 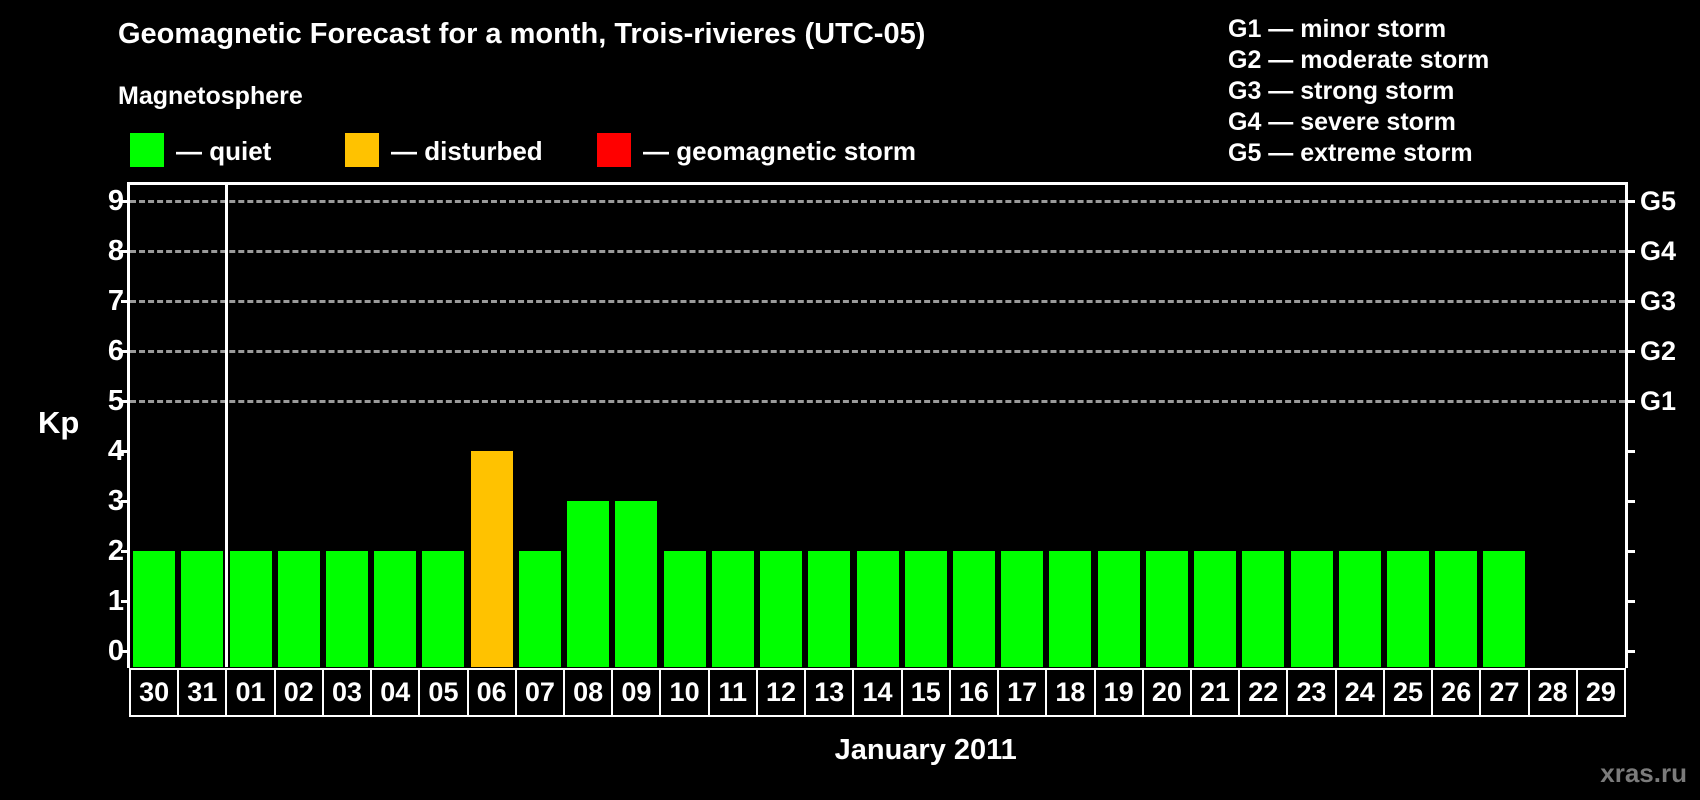 I want to click on day-label-23: 23, so click(x=1311, y=692).